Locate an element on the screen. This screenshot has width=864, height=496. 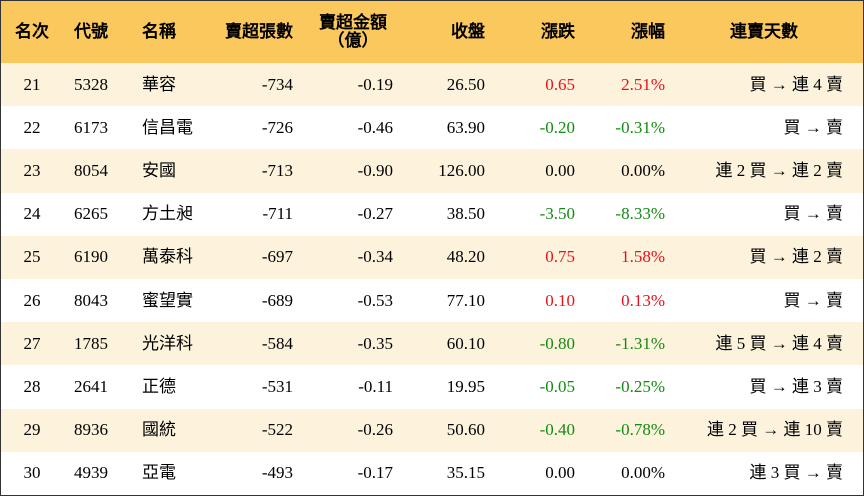
table-cell: -0.25% is located at coordinates (640, 387).